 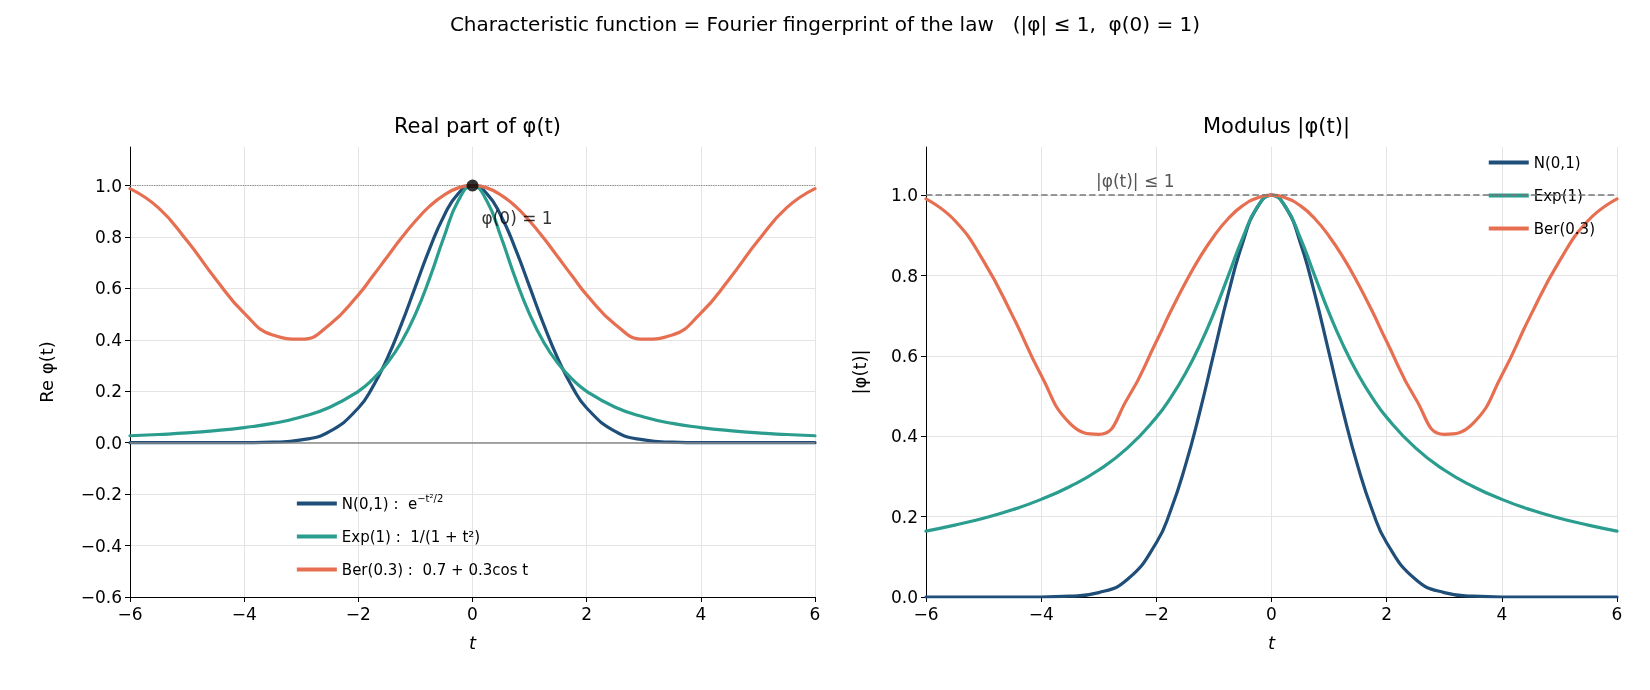 I want to click on legend-label: Exp(1), so click(x=1558, y=195).